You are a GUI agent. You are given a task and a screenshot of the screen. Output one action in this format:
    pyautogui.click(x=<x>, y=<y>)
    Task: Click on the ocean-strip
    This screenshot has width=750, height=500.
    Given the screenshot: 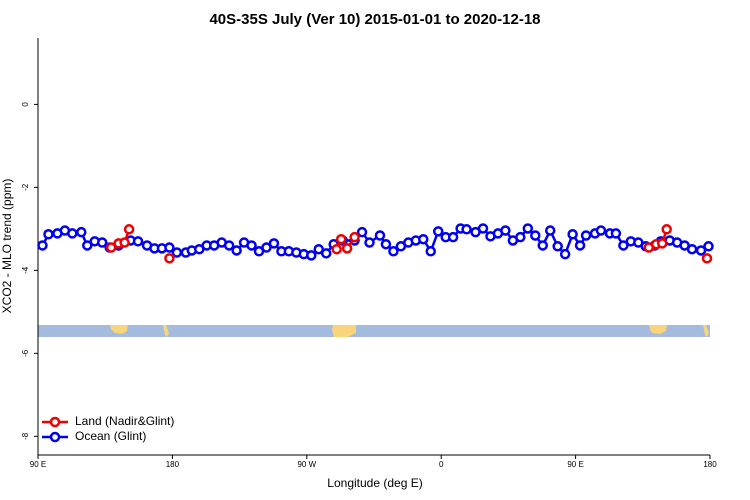 What is the action you would take?
    pyautogui.click(x=374, y=331)
    